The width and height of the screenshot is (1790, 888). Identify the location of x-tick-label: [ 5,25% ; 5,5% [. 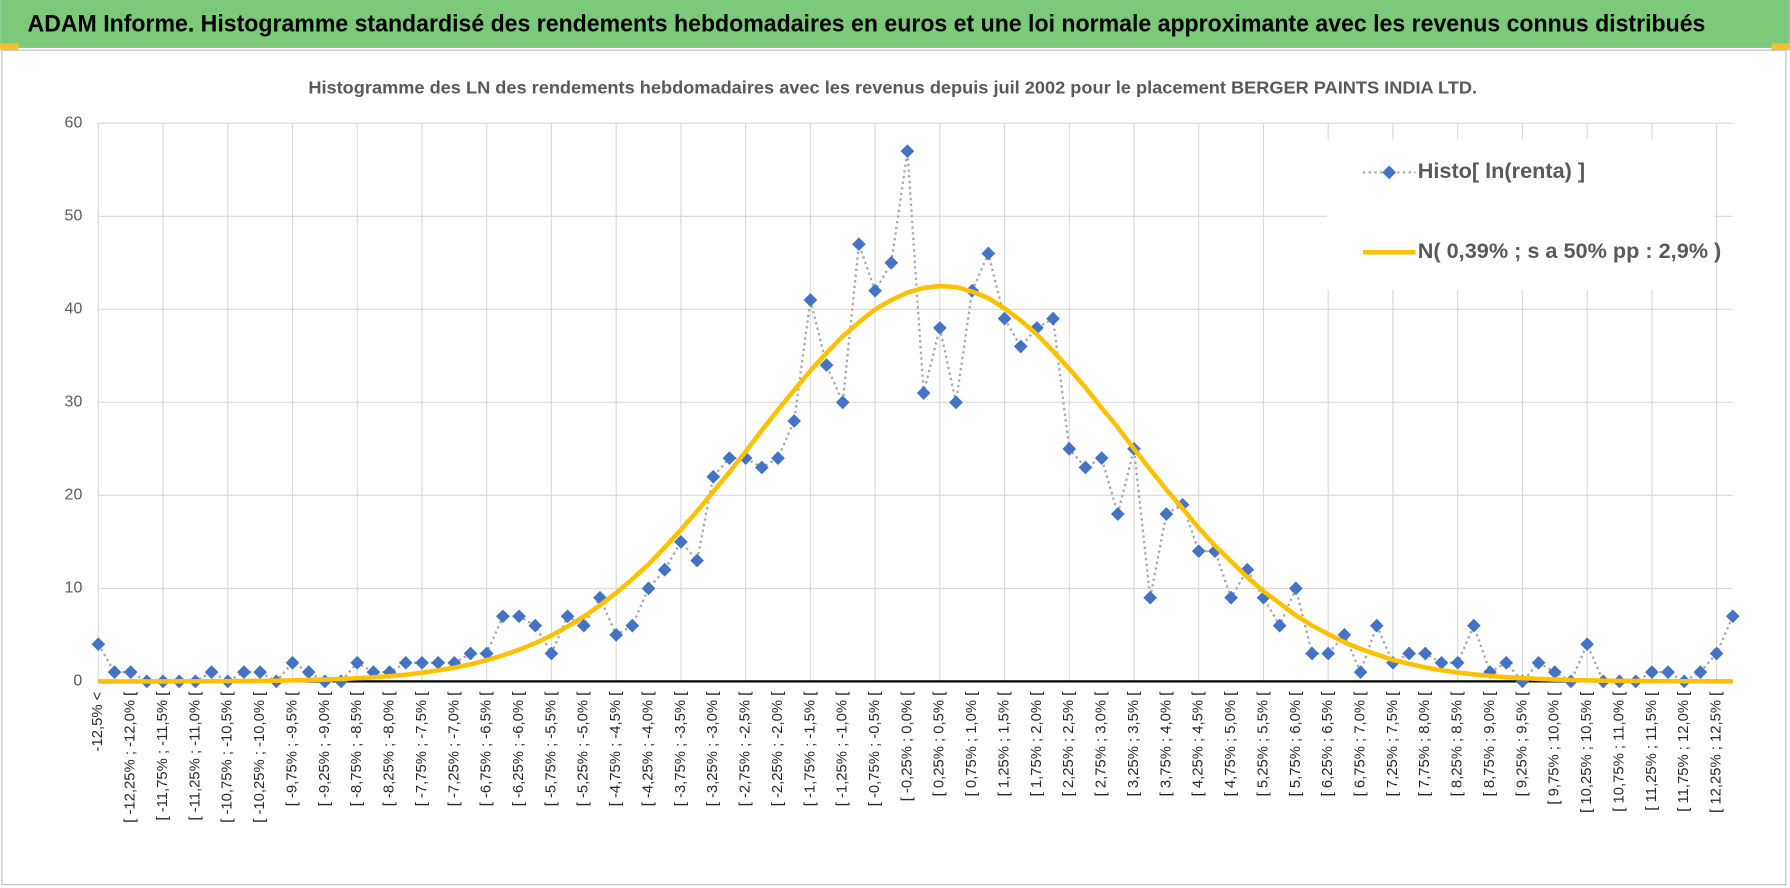
(1263, 744).